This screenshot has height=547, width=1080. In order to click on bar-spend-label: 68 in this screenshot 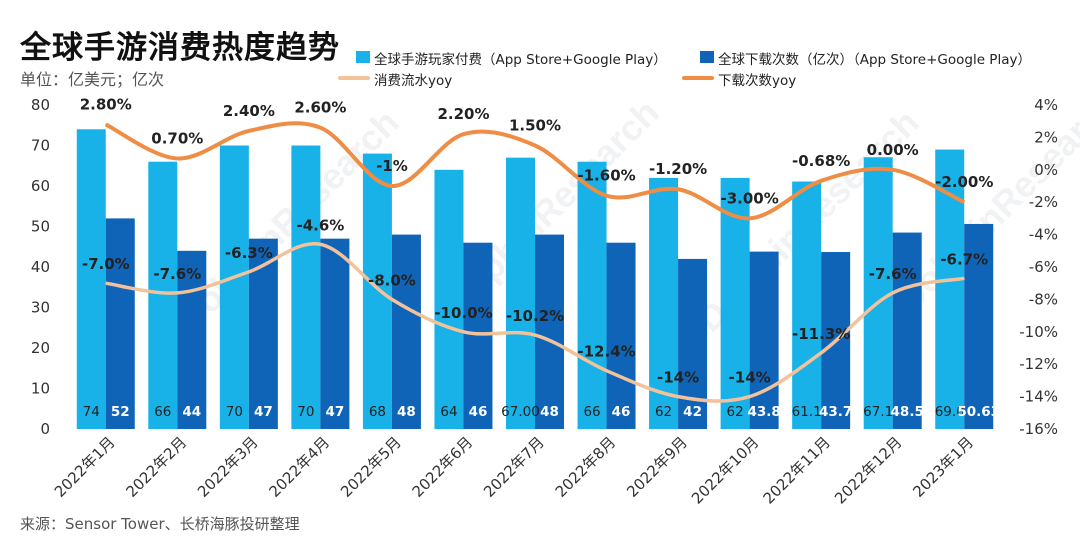, I will do `click(377, 412)`.